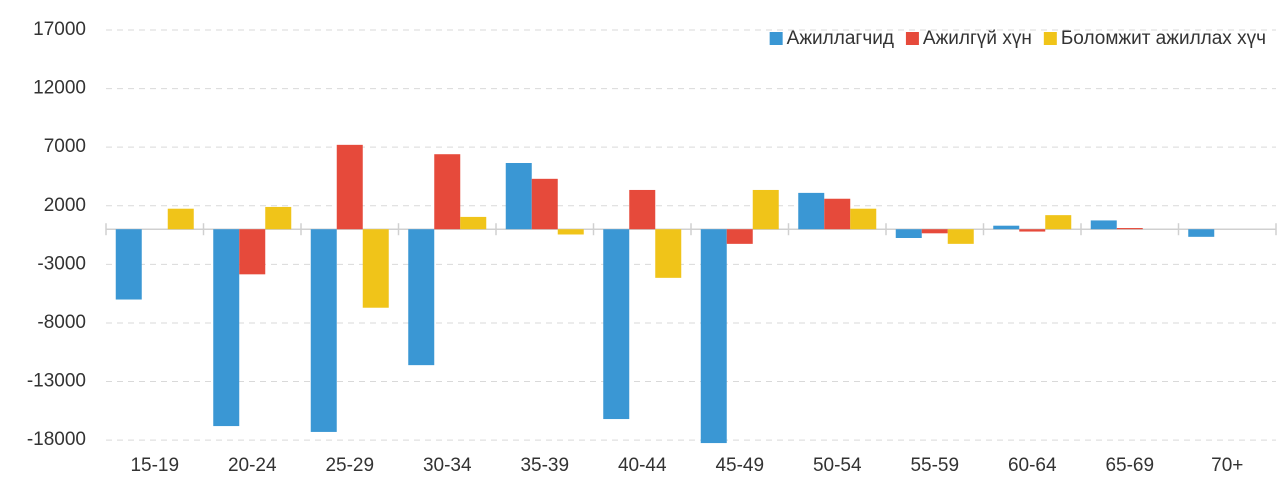 This screenshot has height=481, width=1279. Describe the element at coordinates (59, 29) in the screenshot. I see `y-tick-label: 17000` at that location.